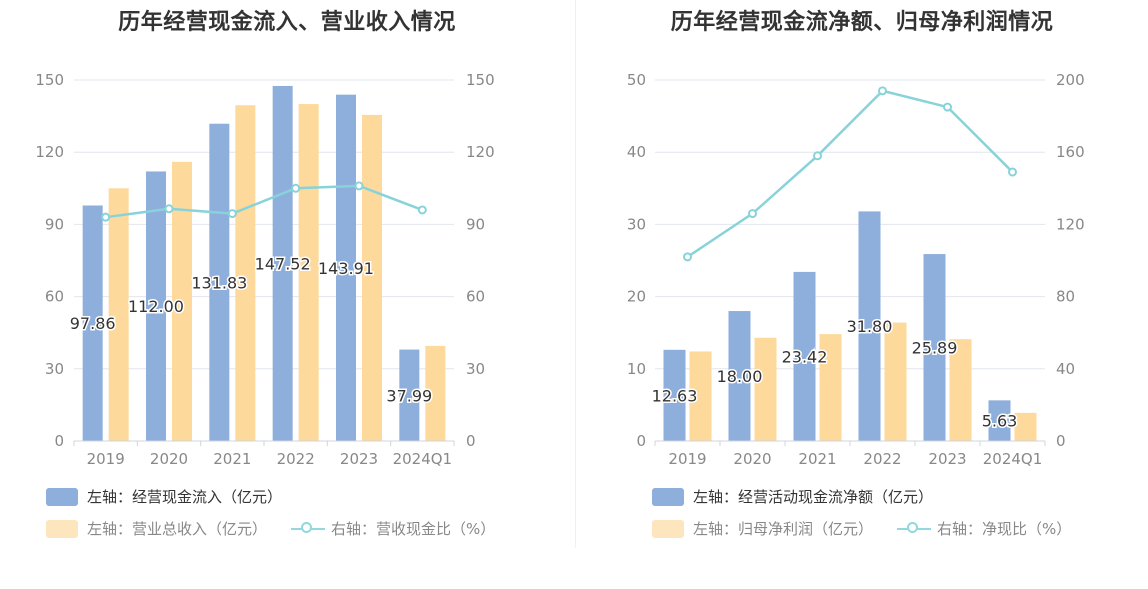  I want to click on legend-row-1: 左轴：经营活动现金流净额（亿元）, so click(804, 496).